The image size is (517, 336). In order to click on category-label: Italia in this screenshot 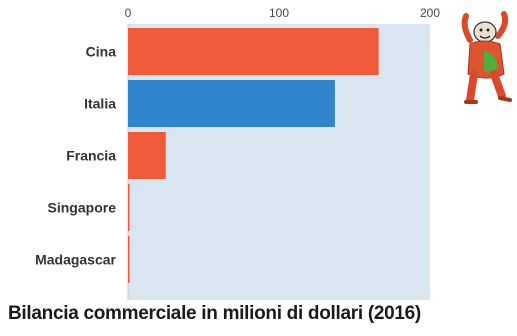, I will do `click(100, 104)`.